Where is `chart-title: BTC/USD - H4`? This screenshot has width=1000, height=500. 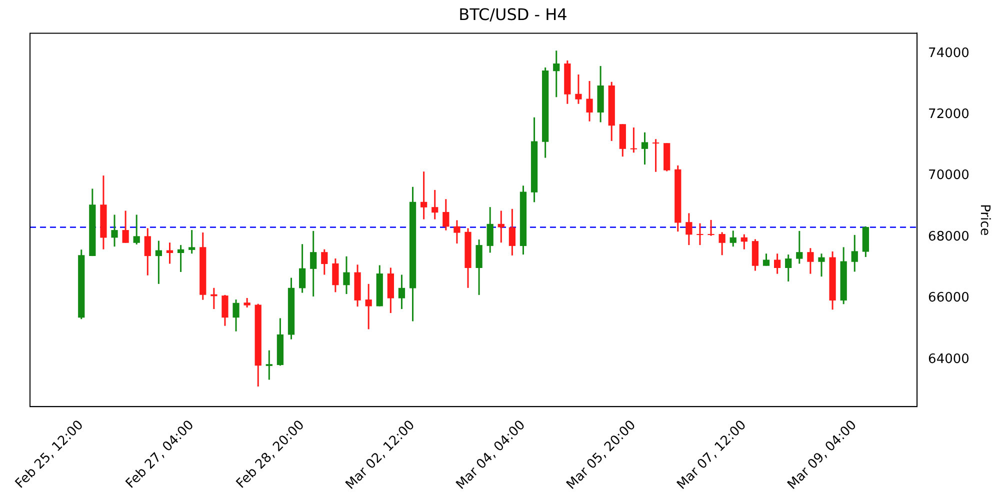 chart-title: BTC/USD - H4 is located at coordinates (513, 14).